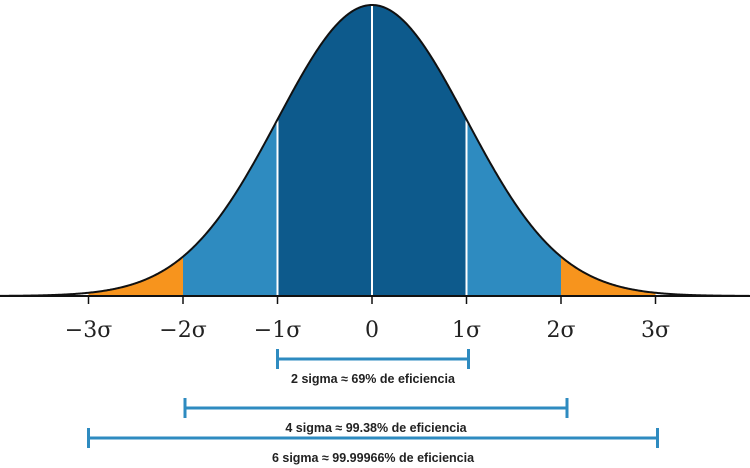 The width and height of the screenshot is (750, 468). Describe the element at coordinates (372, 330) in the screenshot. I see `tick-label: 0` at that location.